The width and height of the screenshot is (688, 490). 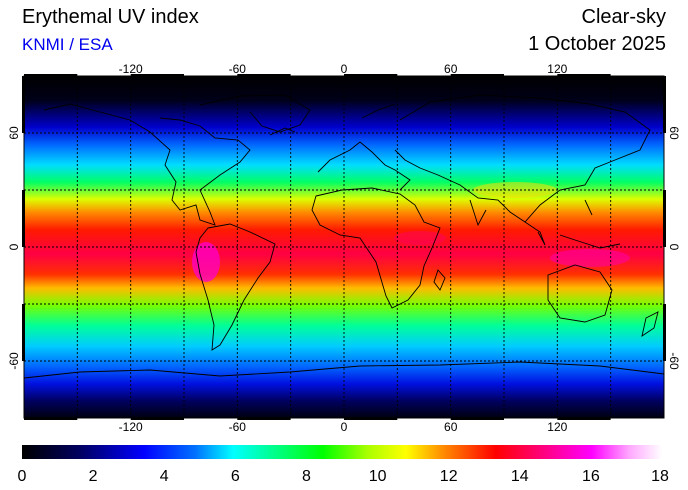 What do you see at coordinates (14, 133) in the screenshot?
I see `lat-tick-left: 60` at bounding box center [14, 133].